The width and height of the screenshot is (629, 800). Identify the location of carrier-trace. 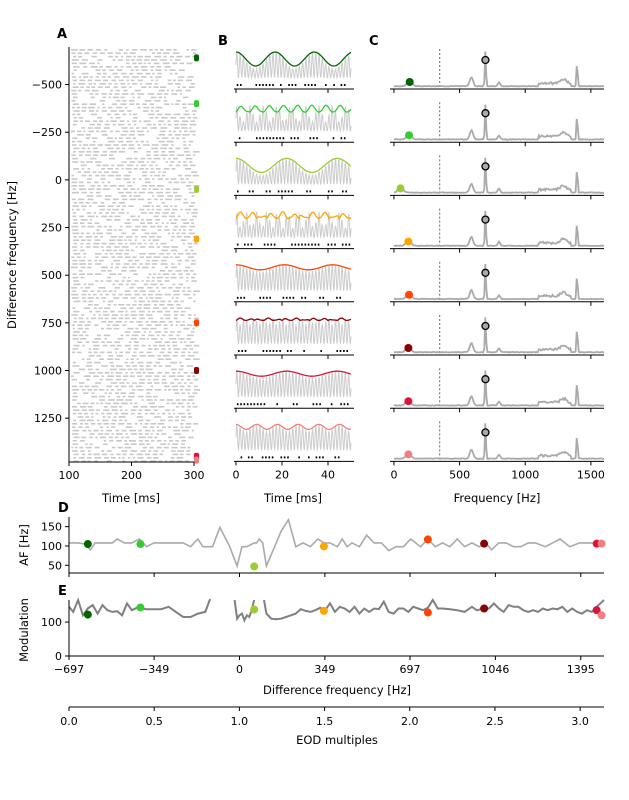
(293, 384).